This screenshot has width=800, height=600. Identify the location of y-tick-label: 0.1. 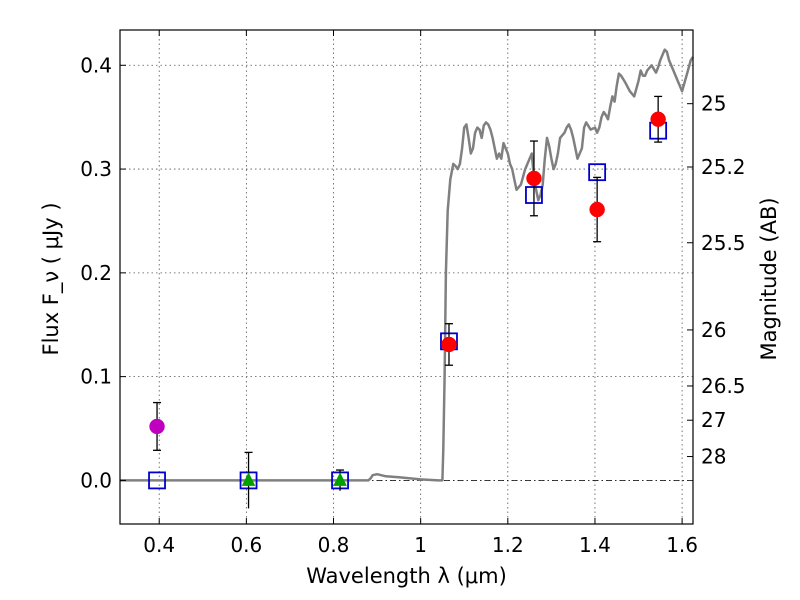
(96, 377).